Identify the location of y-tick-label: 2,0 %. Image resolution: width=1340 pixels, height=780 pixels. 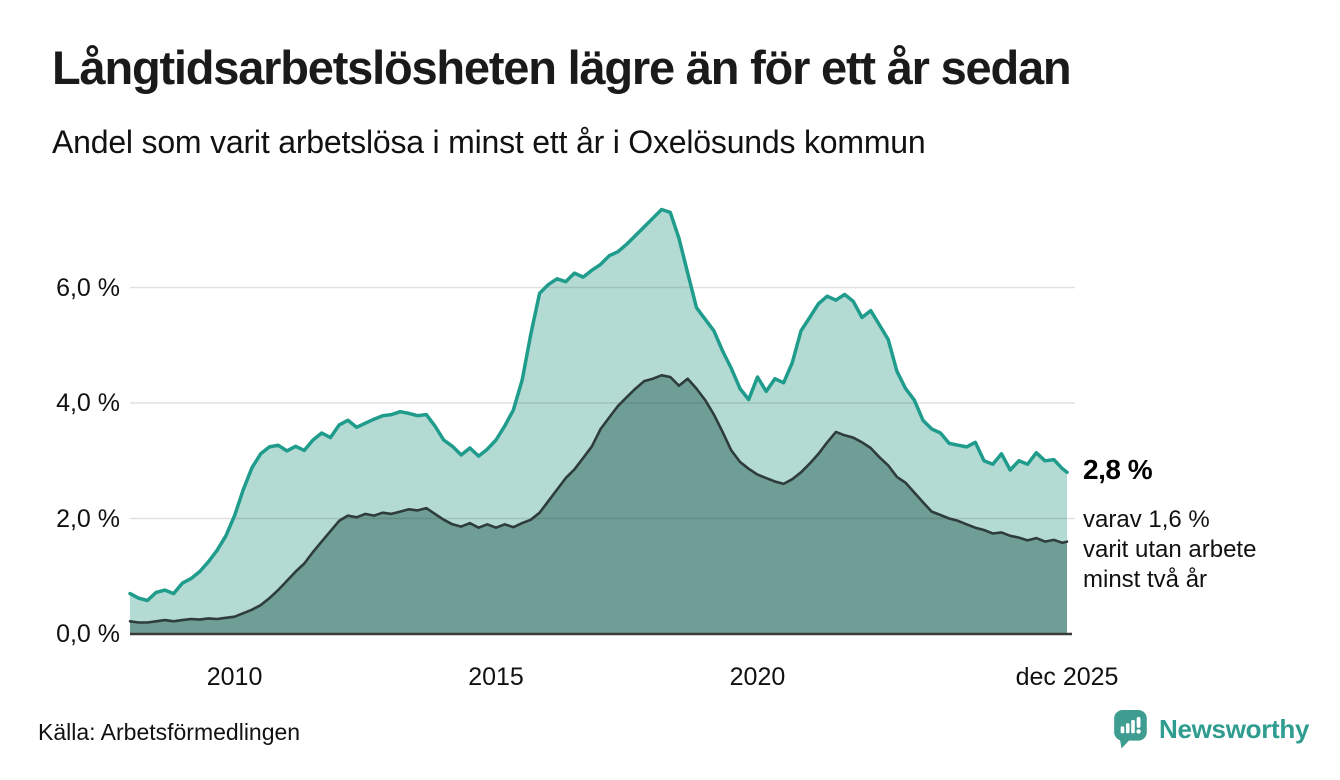
(88, 518).